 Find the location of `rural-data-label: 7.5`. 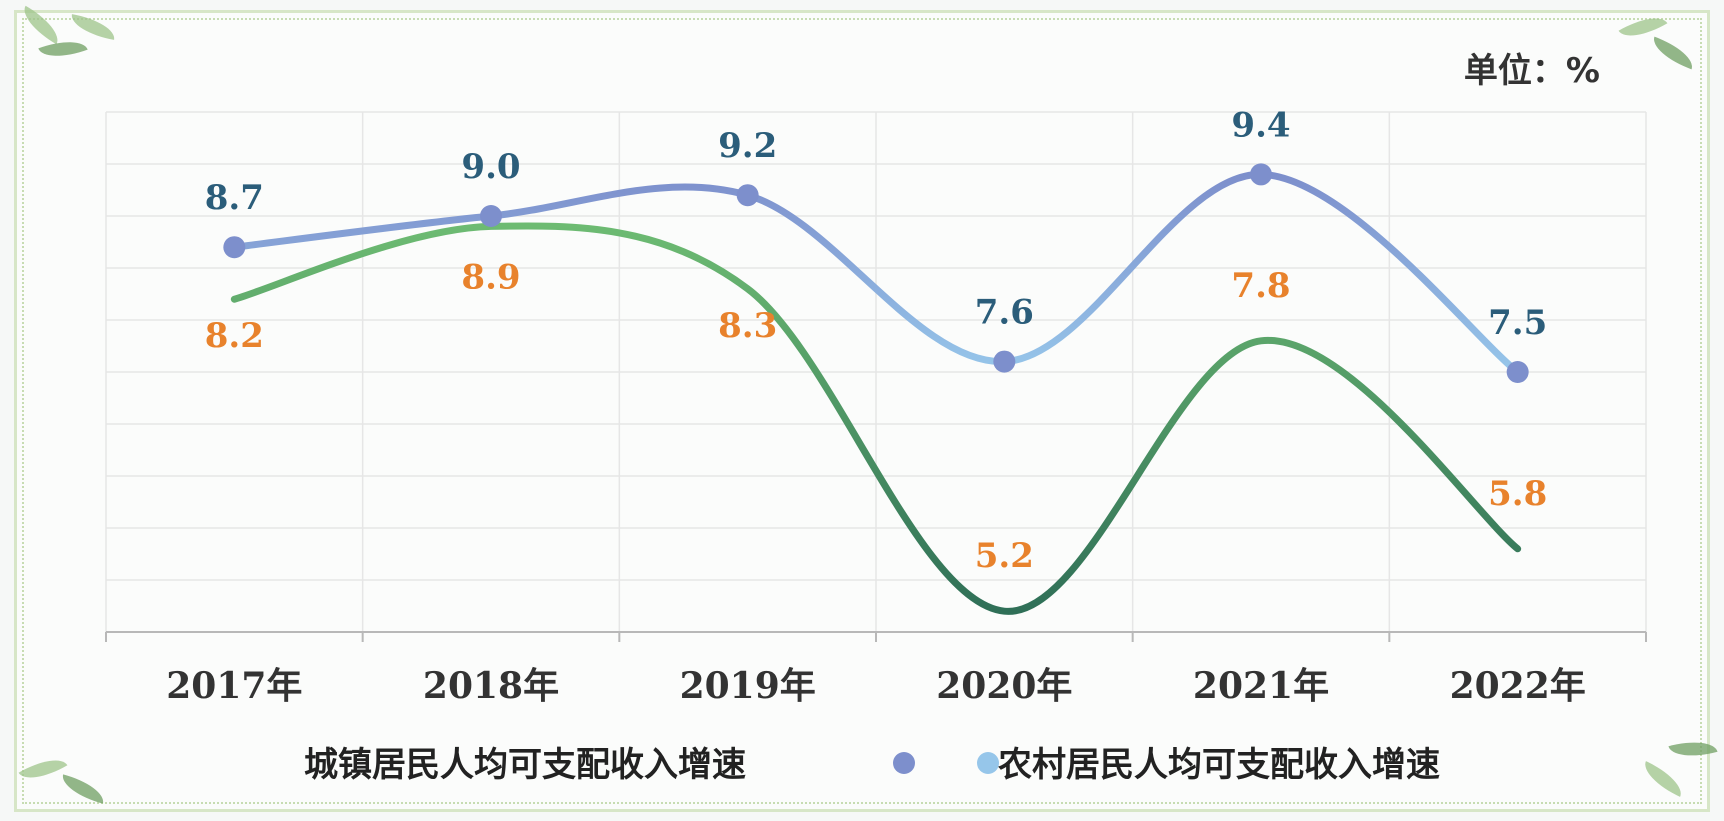

rural-data-label: 7.5 is located at coordinates (1517, 323).